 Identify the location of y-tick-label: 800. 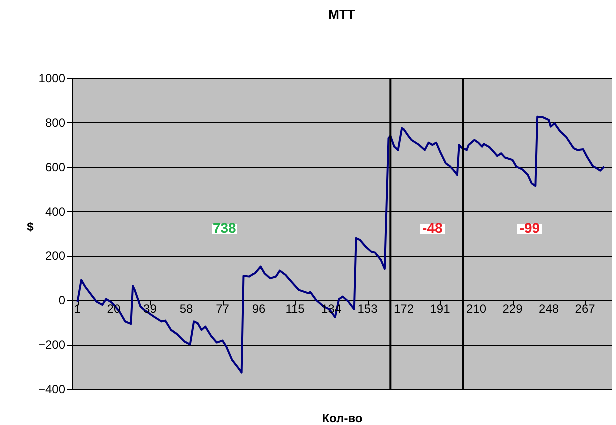
(55, 123).